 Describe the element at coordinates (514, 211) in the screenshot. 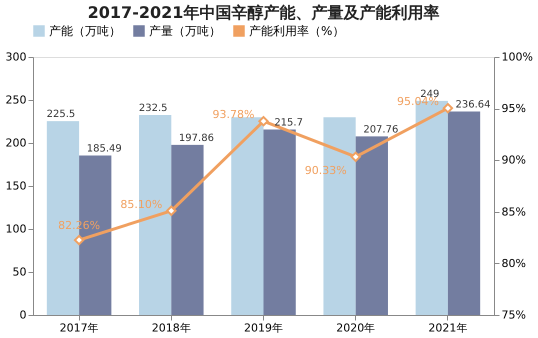

I see `y2-tick-label: 85%` at that location.